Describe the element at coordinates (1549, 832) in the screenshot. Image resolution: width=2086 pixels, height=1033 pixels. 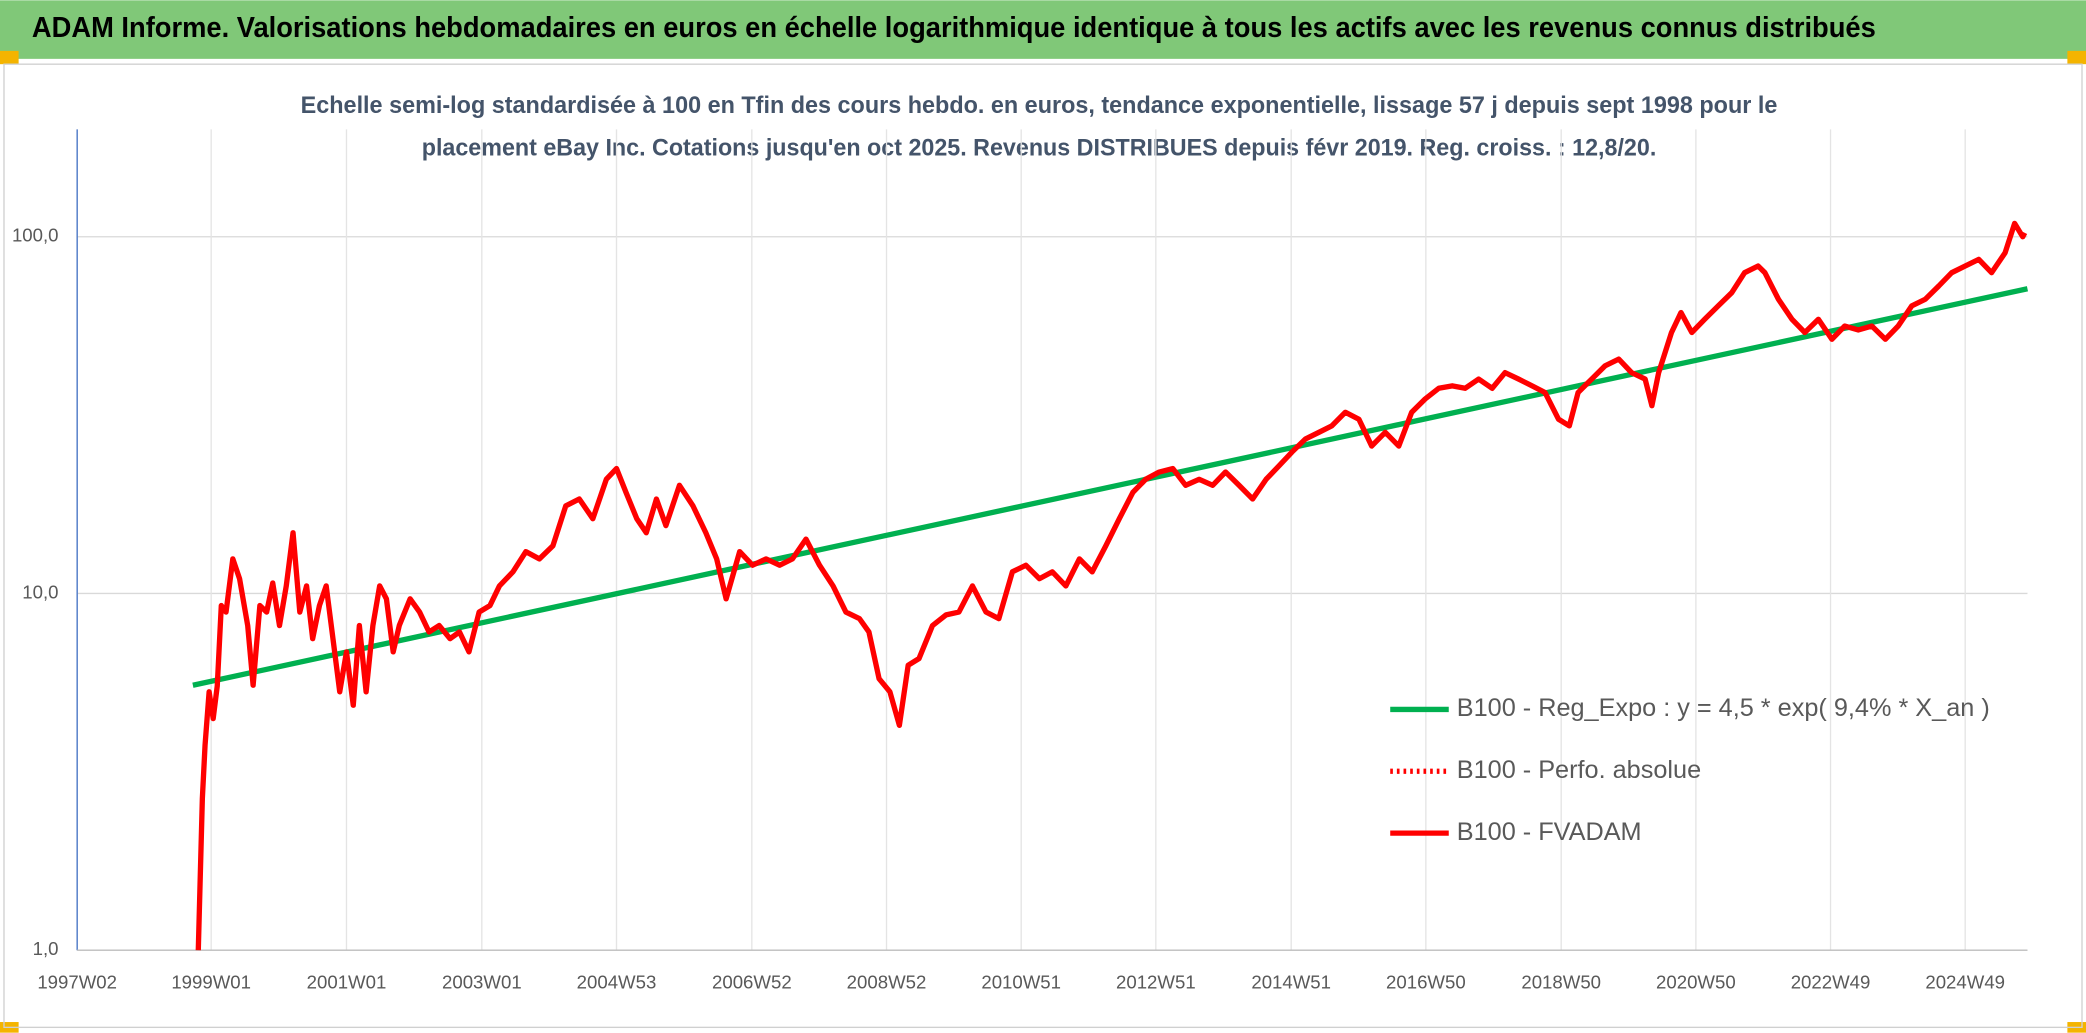
I see `legend-label: B100 - FVADAM` at that location.